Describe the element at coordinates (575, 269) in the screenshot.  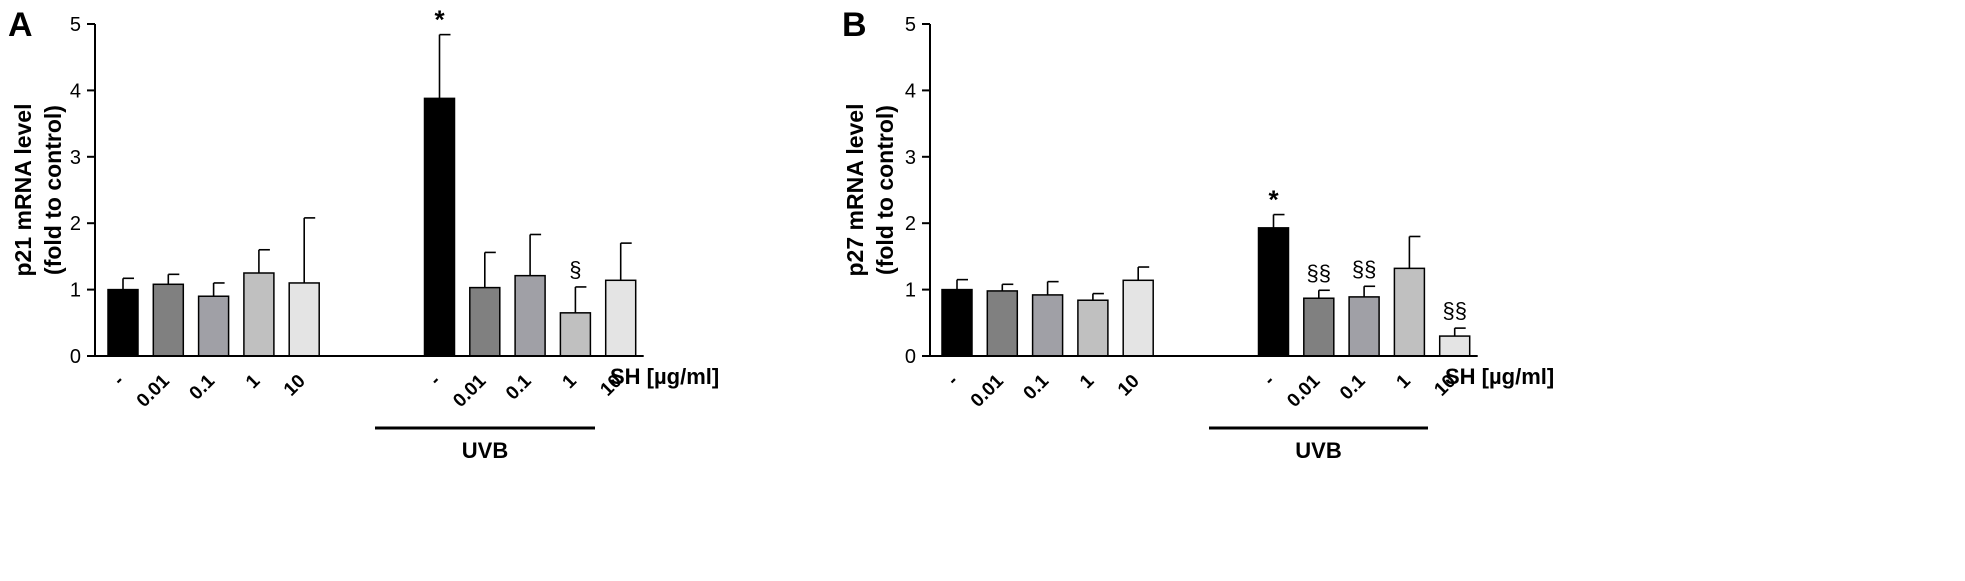
I see `significance-mark: §` at that location.